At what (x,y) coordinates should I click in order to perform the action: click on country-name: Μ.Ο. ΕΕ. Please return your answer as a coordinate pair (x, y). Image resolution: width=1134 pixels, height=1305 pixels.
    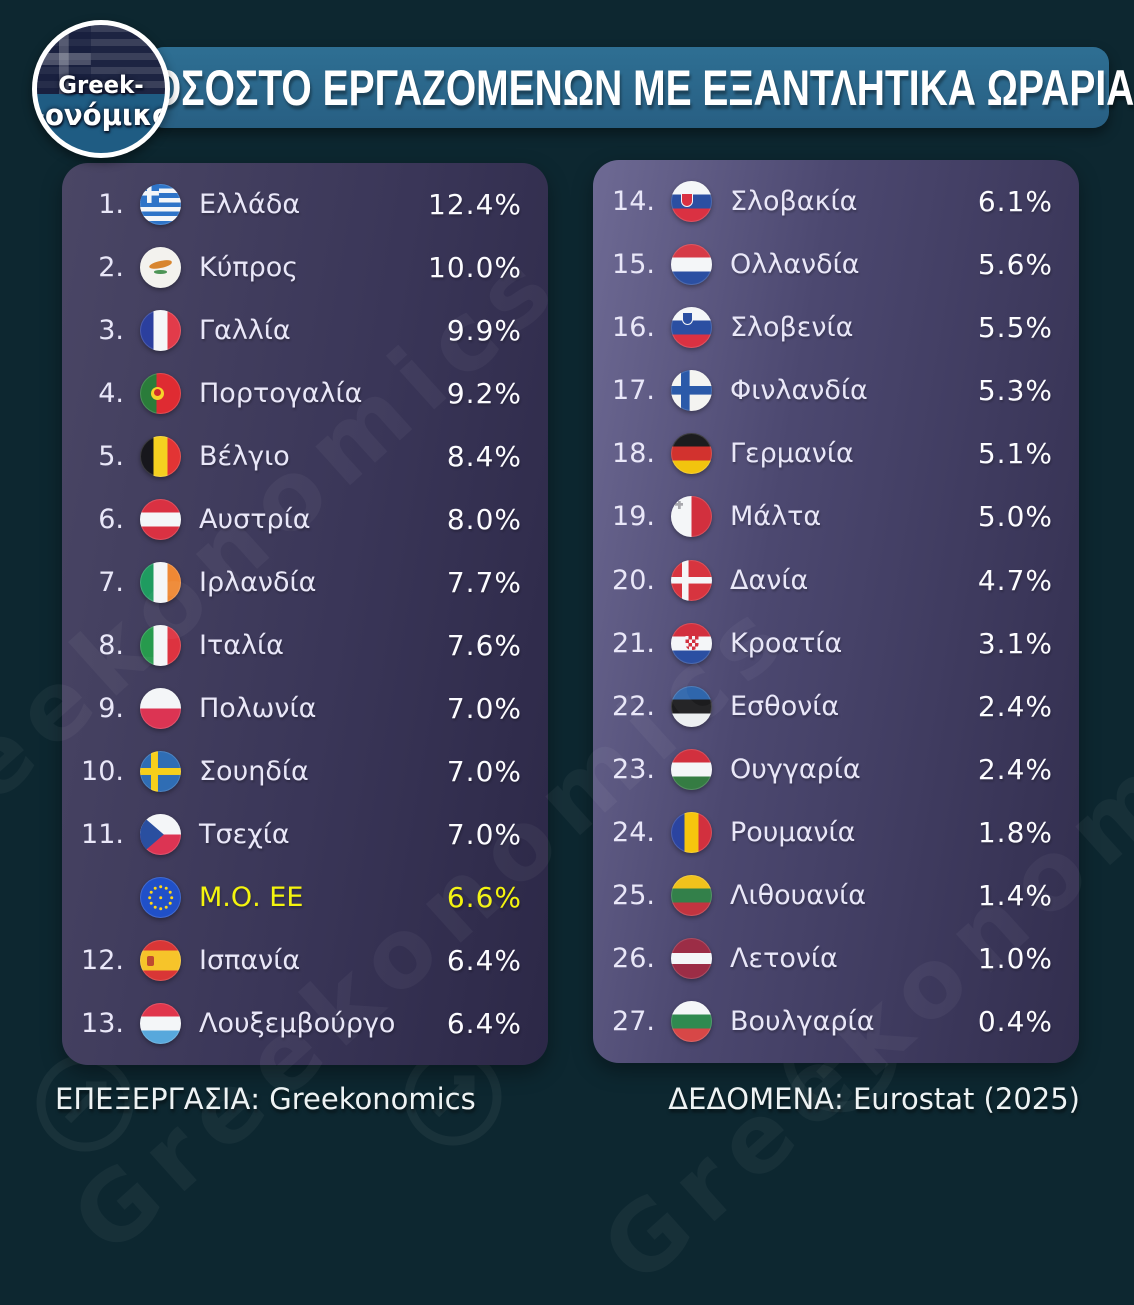
    Looking at the image, I should click on (251, 897).